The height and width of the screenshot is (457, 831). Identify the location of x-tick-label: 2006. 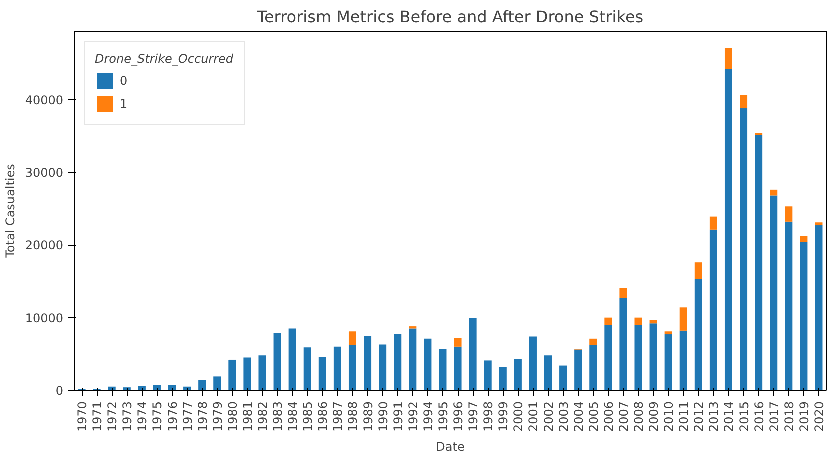
(609, 416).